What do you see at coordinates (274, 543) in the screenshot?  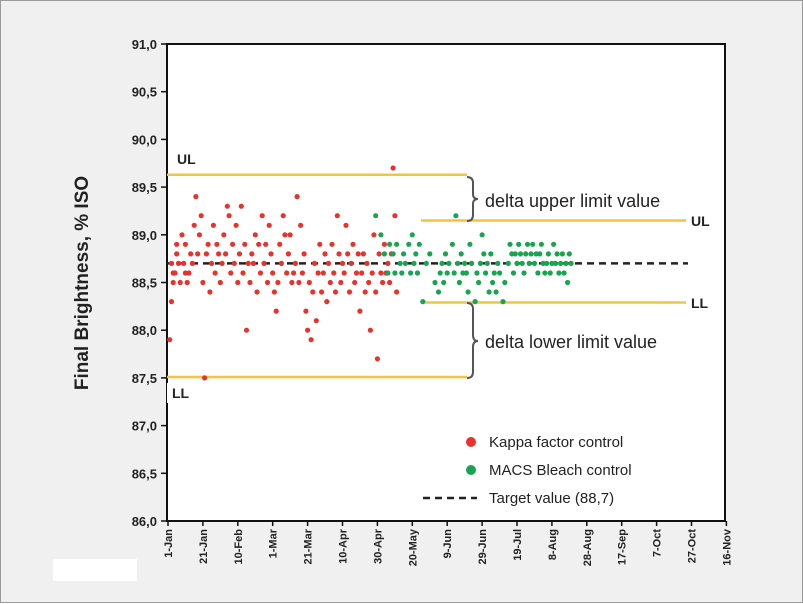 I see `x-tick-label: 1-Mar` at bounding box center [274, 543].